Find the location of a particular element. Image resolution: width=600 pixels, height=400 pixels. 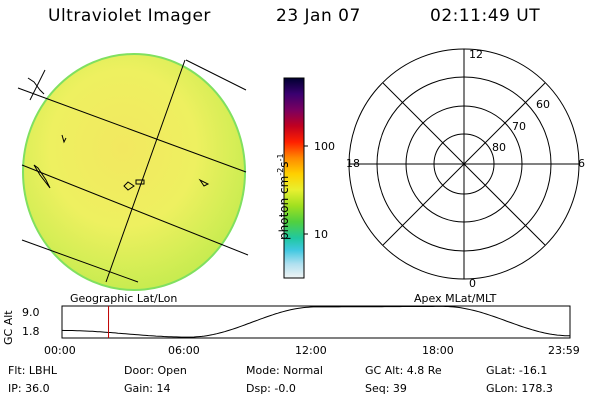

altitude-series-line is located at coordinates (316, 321).